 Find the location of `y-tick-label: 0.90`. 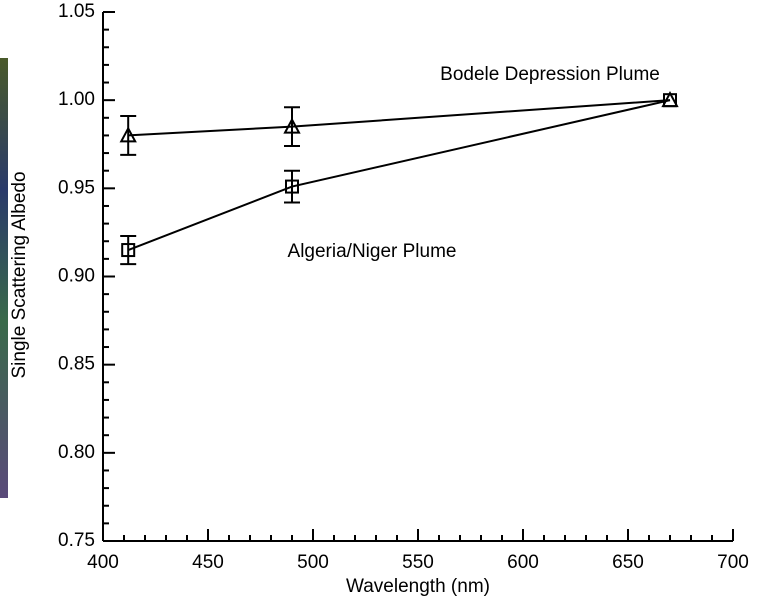

y-tick-label: 0.90 is located at coordinates (76, 276).